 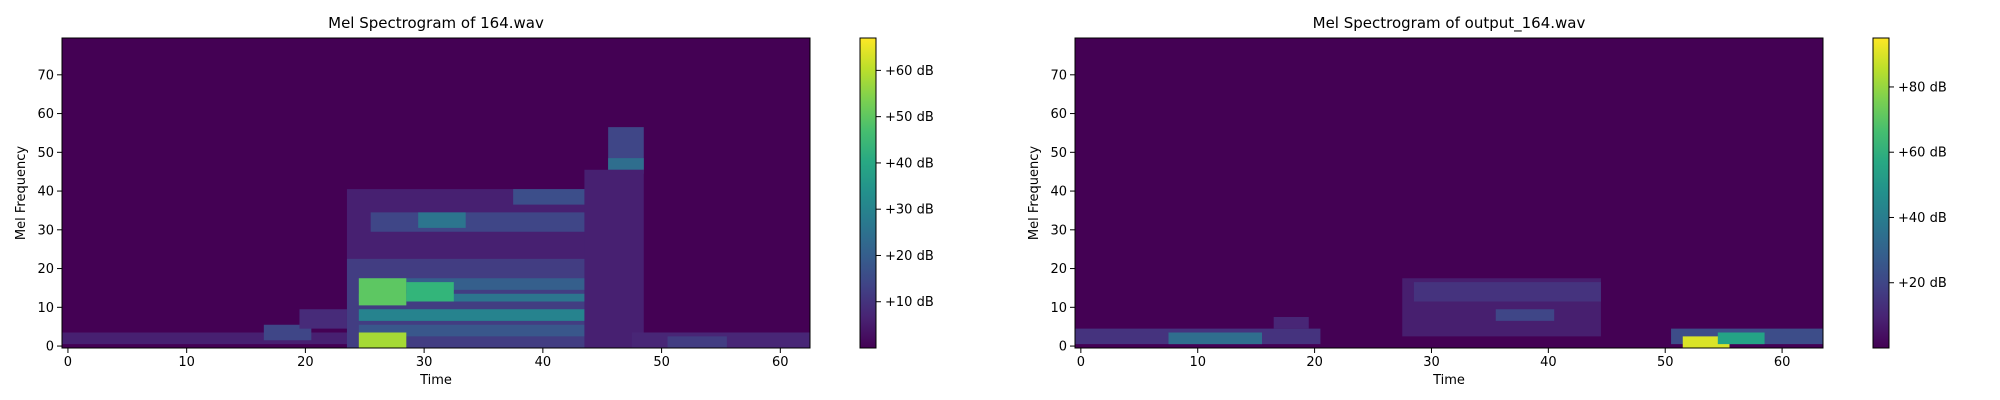 I want to click on chart-title: Mel Spectrogram of 164.wav, so click(x=436, y=23).